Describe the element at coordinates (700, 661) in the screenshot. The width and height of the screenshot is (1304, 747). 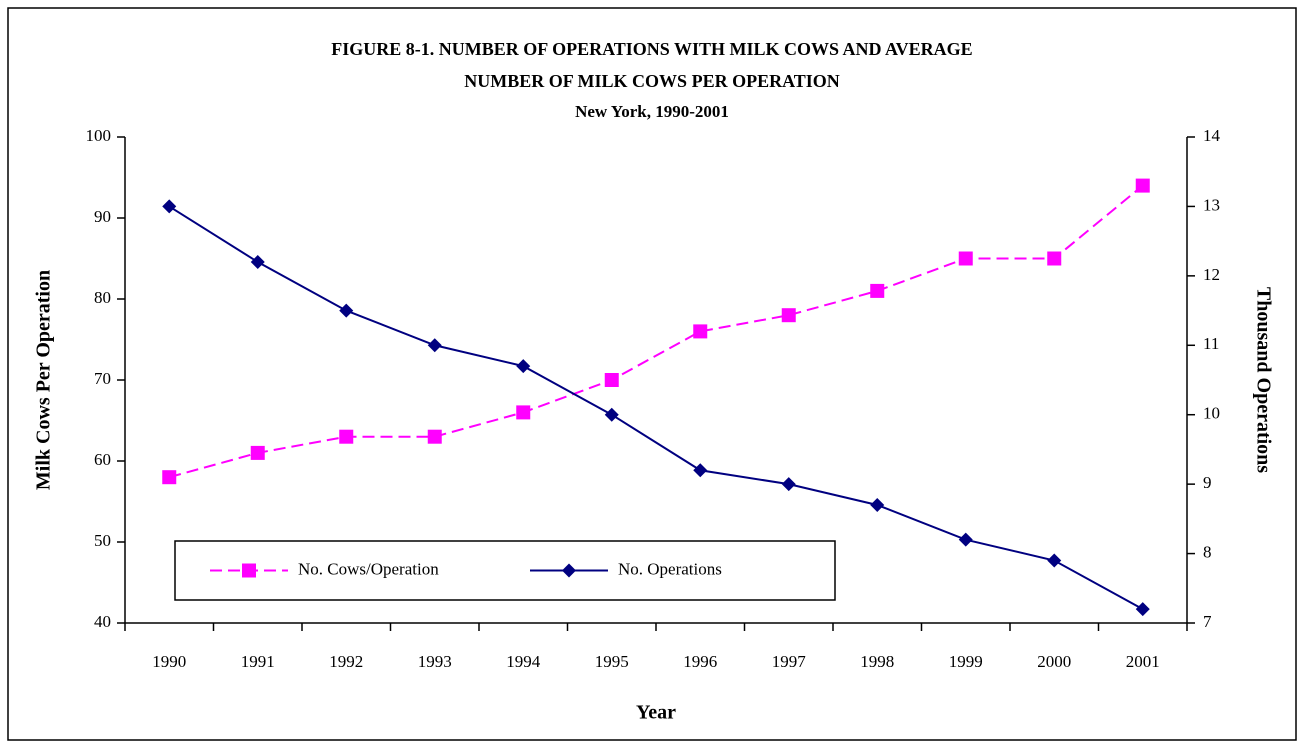
I see `x-tick-label: 1996` at that location.